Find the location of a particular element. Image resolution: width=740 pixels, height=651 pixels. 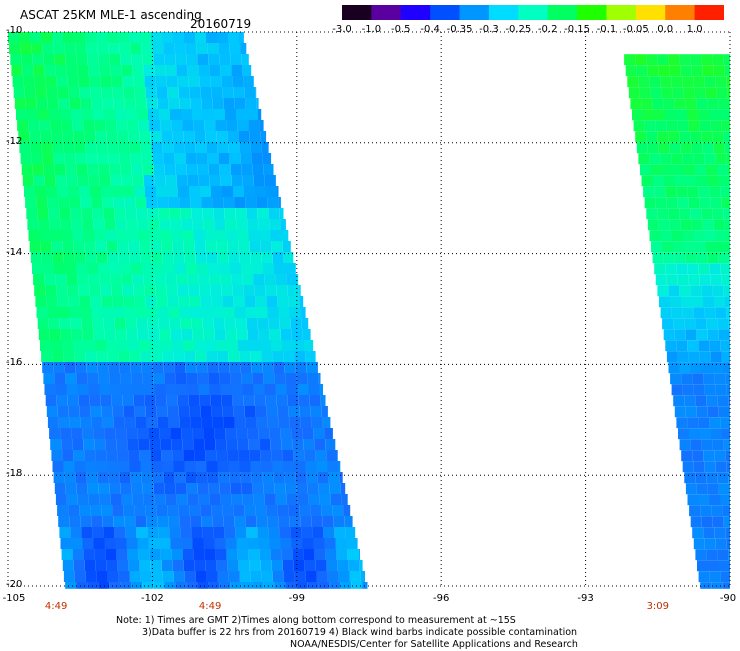

y-axis-label: -16 is located at coordinates (14, 362).